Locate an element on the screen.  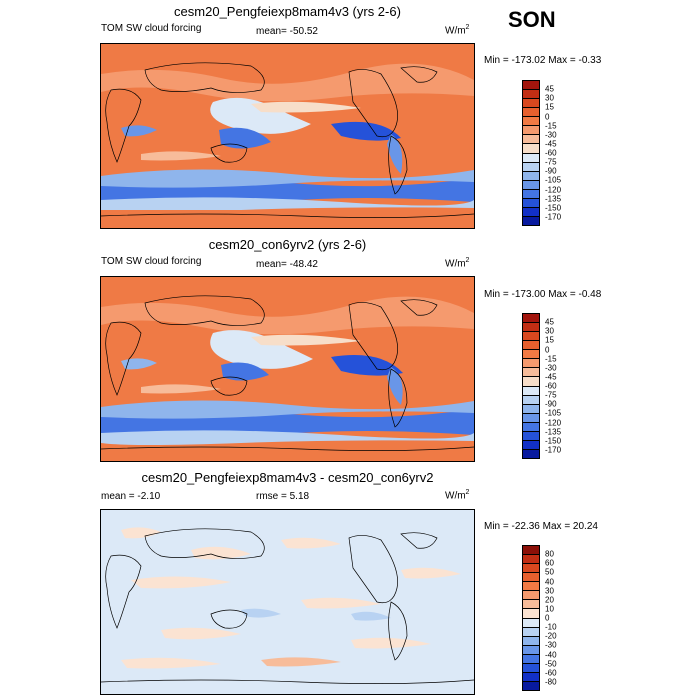
panel3-coastlines is located at coordinates (287, 606).